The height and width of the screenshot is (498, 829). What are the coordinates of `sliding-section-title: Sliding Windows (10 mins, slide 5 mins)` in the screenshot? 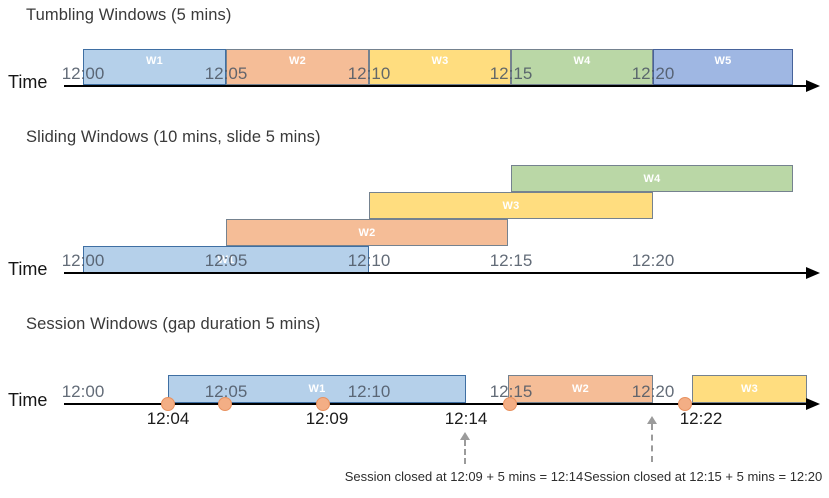 It's located at (173, 137).